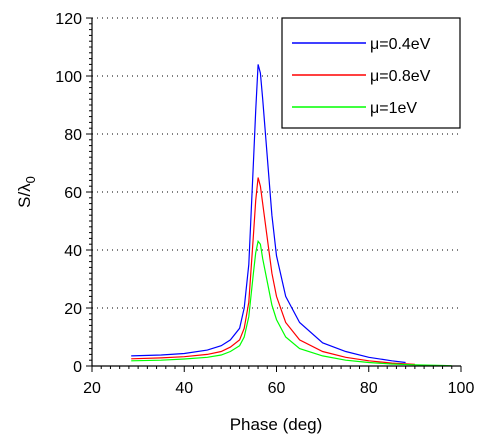 The height and width of the screenshot is (435, 489). What do you see at coordinates (77, 367) in the screenshot?
I see `y-tick-label-0: 0` at bounding box center [77, 367].